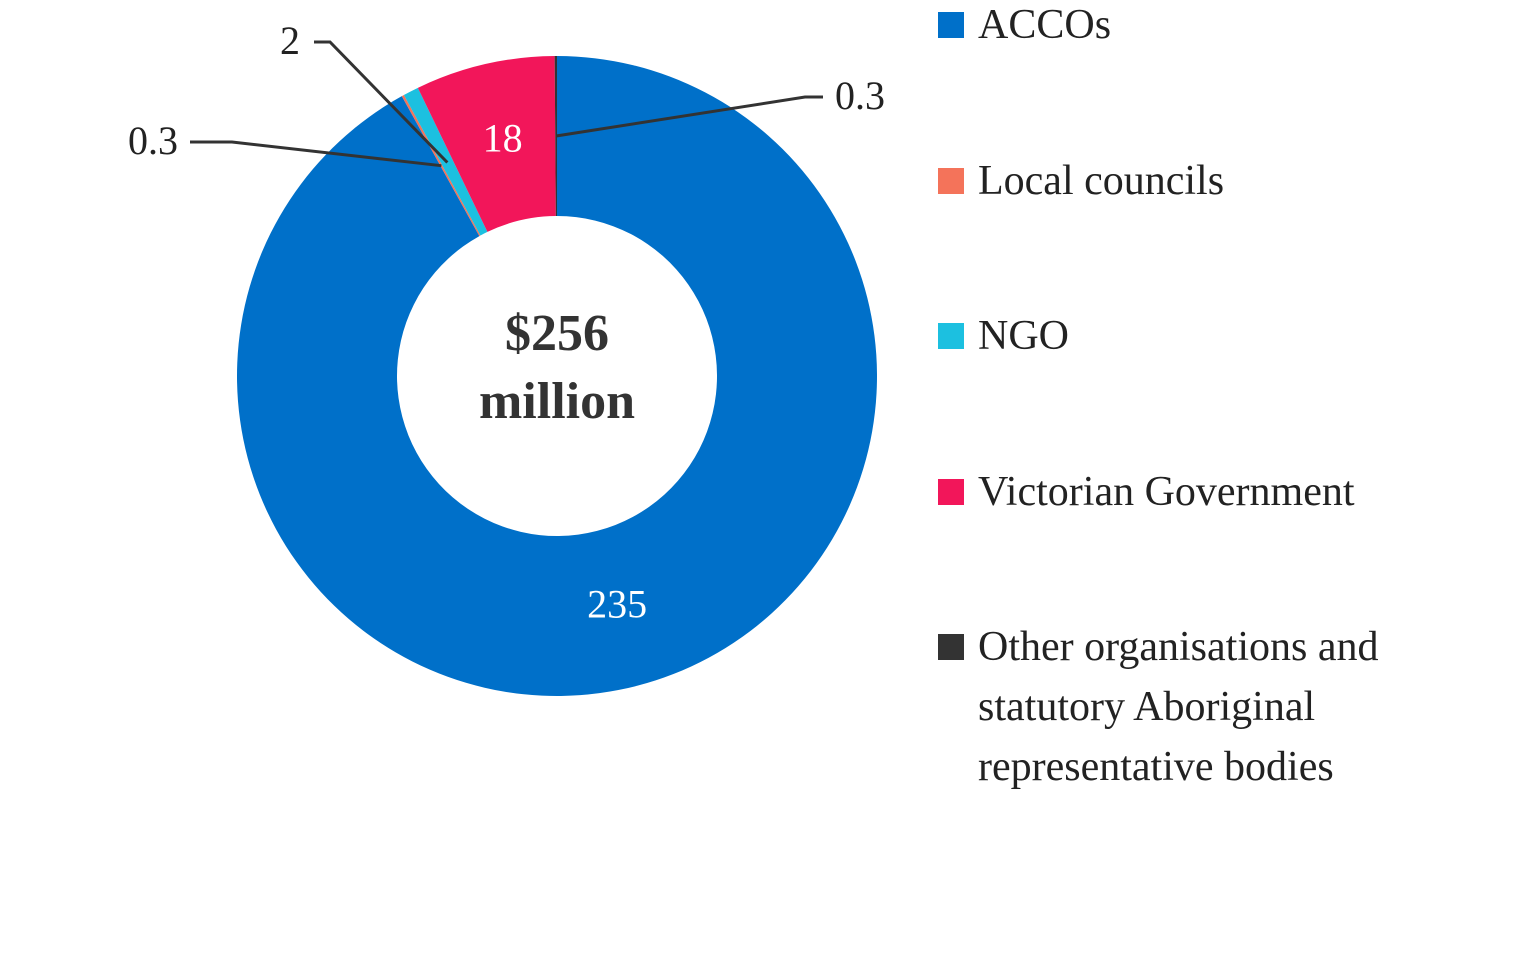 This screenshot has height=963, width=1536. What do you see at coordinates (290, 40) in the screenshot?
I see `data-label: 2` at bounding box center [290, 40].